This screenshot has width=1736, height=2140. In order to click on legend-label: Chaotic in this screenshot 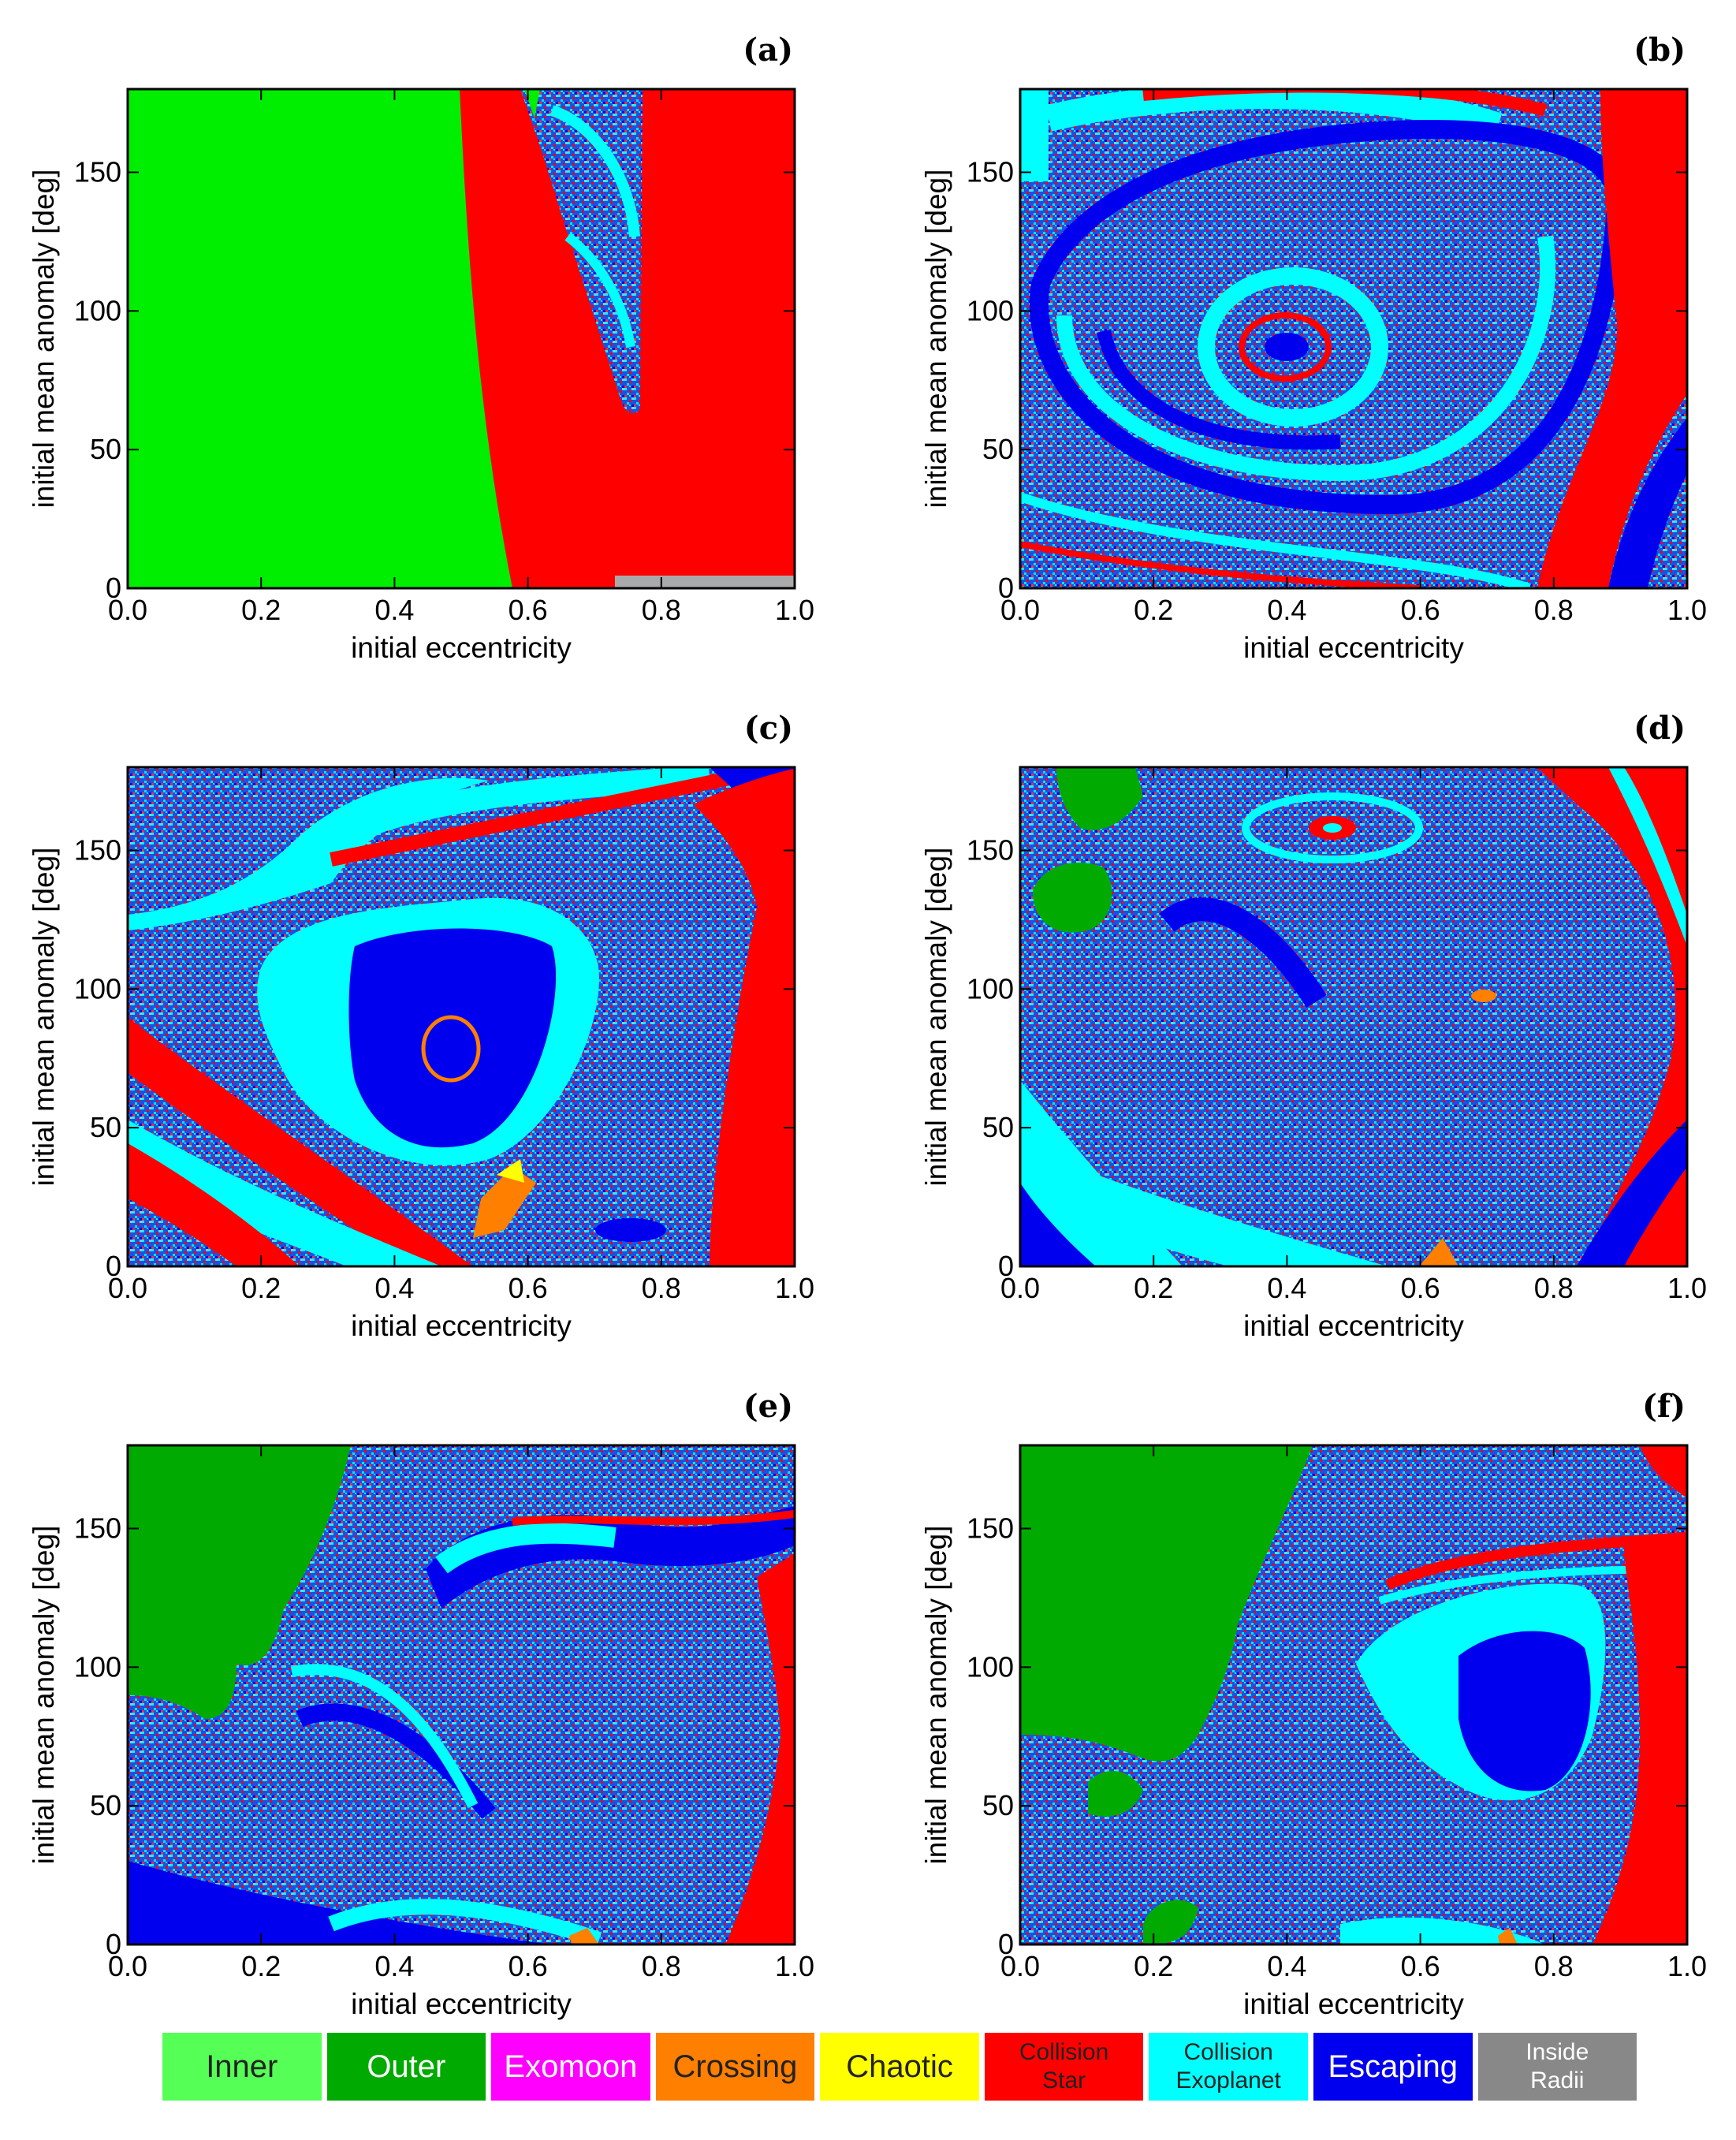, I will do `click(899, 2066)`.